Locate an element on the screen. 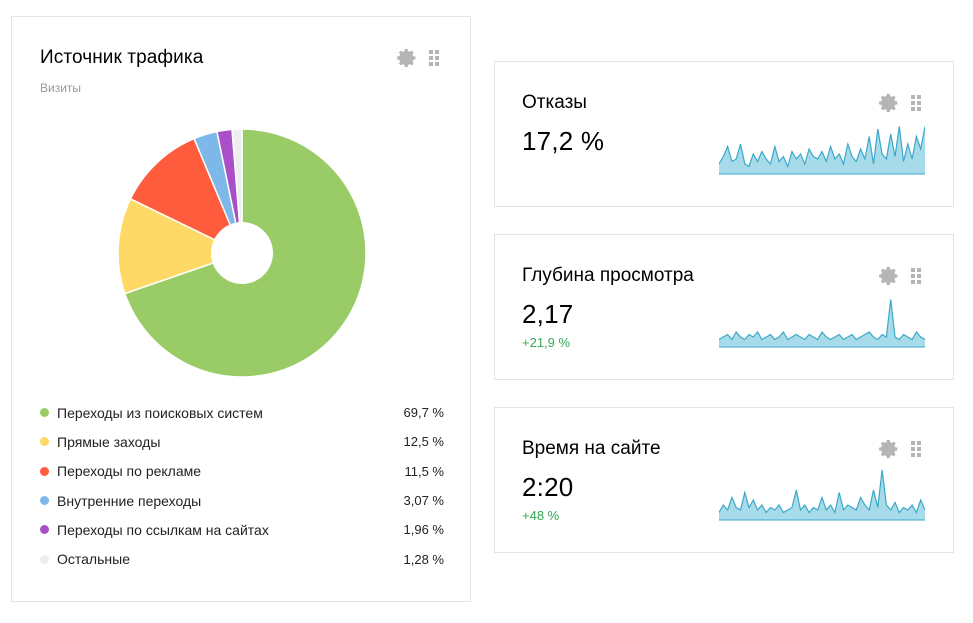 The image size is (973, 623). traffic-pie-chart is located at coordinates (242, 253).